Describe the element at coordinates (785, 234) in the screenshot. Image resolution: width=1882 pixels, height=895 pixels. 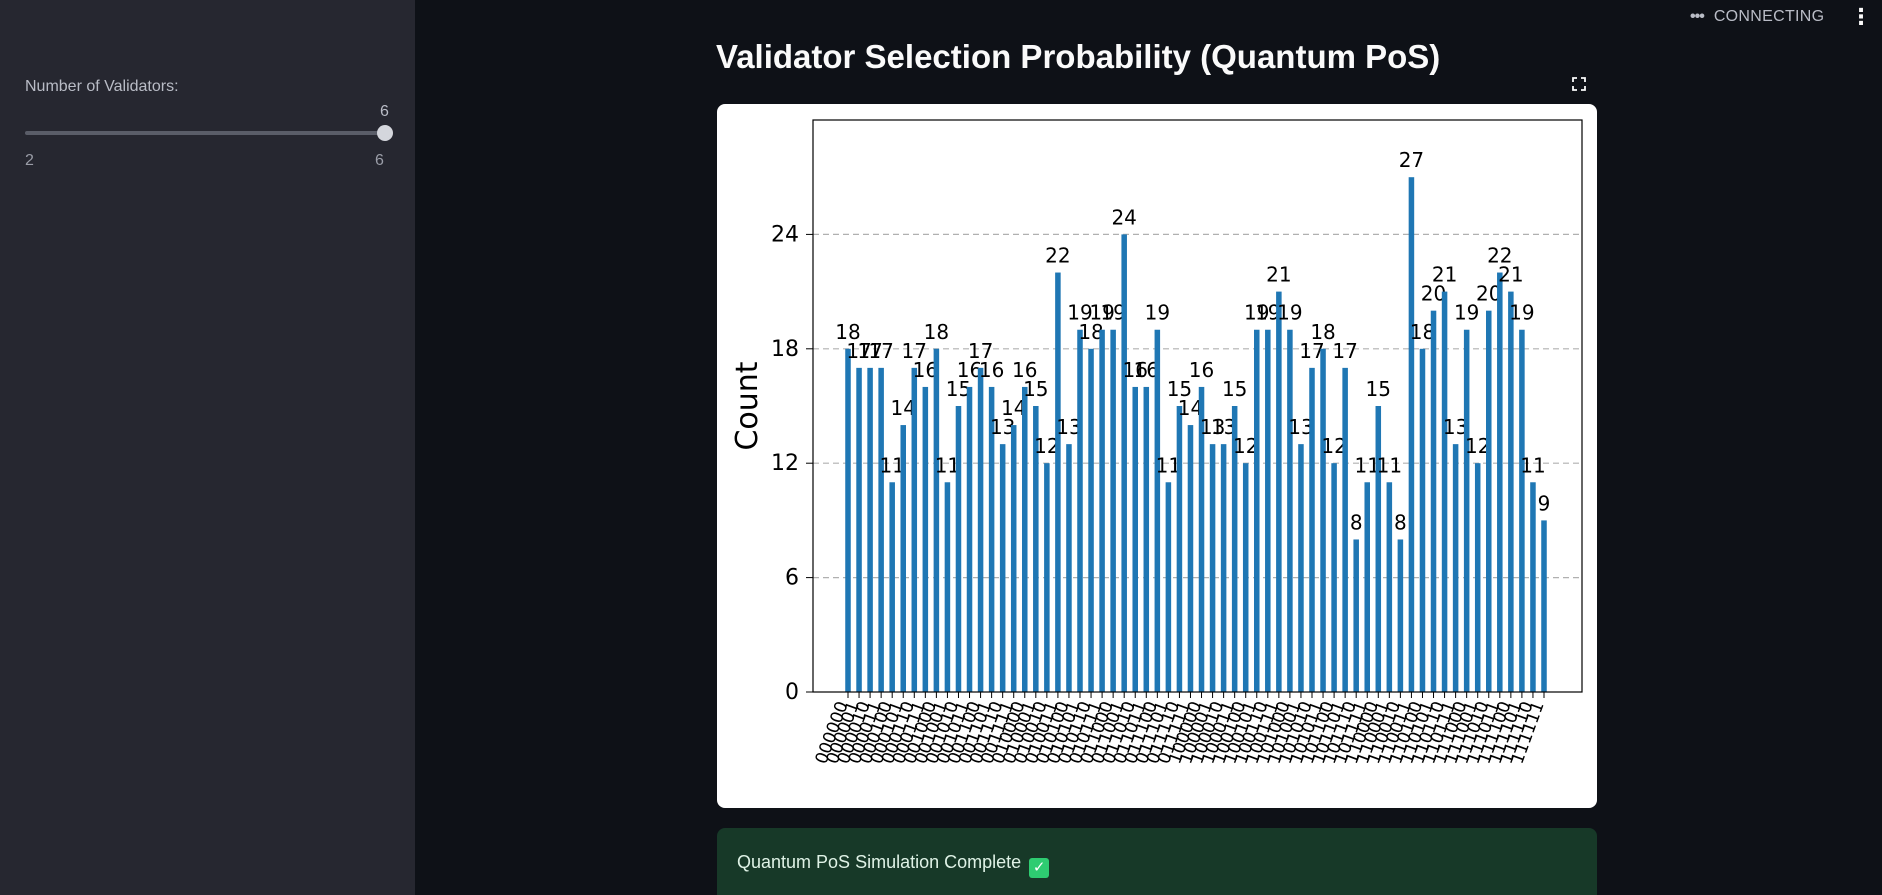
I see `y-tick-label: 24` at that location.